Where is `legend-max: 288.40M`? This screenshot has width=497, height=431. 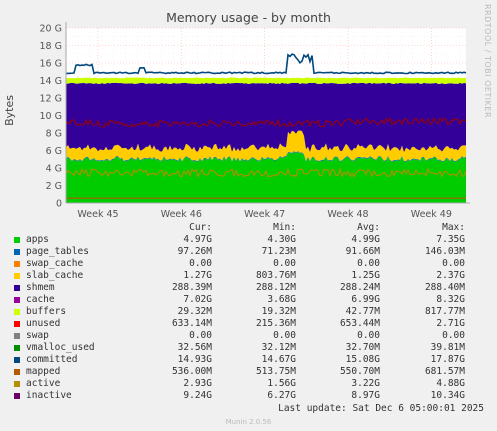
legend-max: 288.40M is located at coordinates (444, 287).